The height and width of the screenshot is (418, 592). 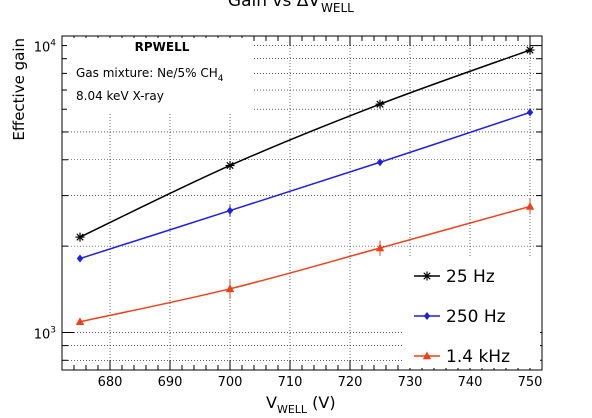 I want to click on annotation-gas-mixture: Gas mixture: Ne/5% CH4, so click(x=150, y=75).